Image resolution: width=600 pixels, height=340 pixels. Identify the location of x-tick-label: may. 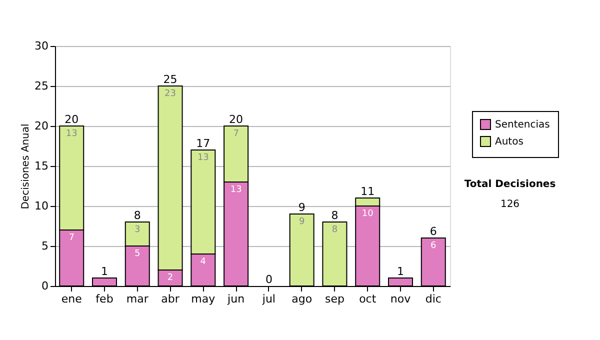
(203, 299).